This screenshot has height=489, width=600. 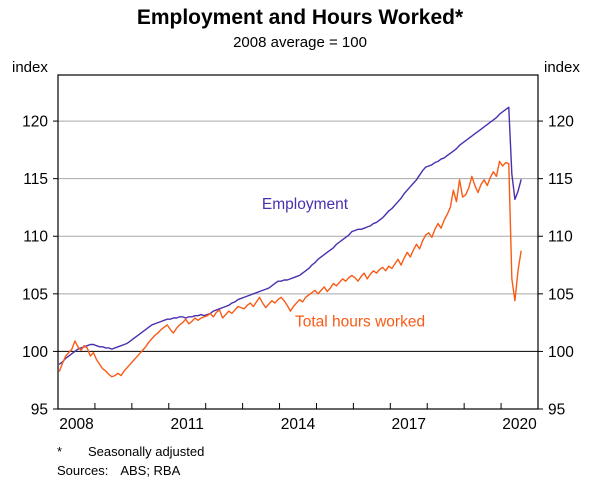 What do you see at coordinates (35, 294) in the screenshot?
I see `y-tick-label-left: 105` at bounding box center [35, 294].